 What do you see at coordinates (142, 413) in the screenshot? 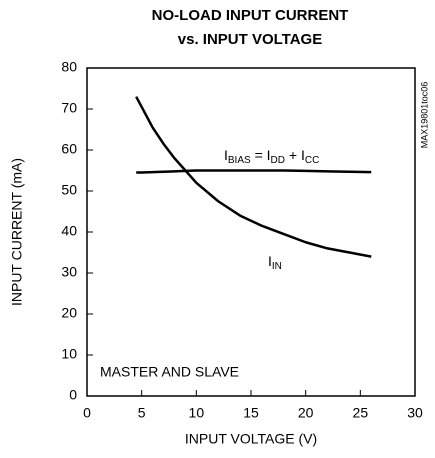
I see `x-tick-label: 5` at bounding box center [142, 413].